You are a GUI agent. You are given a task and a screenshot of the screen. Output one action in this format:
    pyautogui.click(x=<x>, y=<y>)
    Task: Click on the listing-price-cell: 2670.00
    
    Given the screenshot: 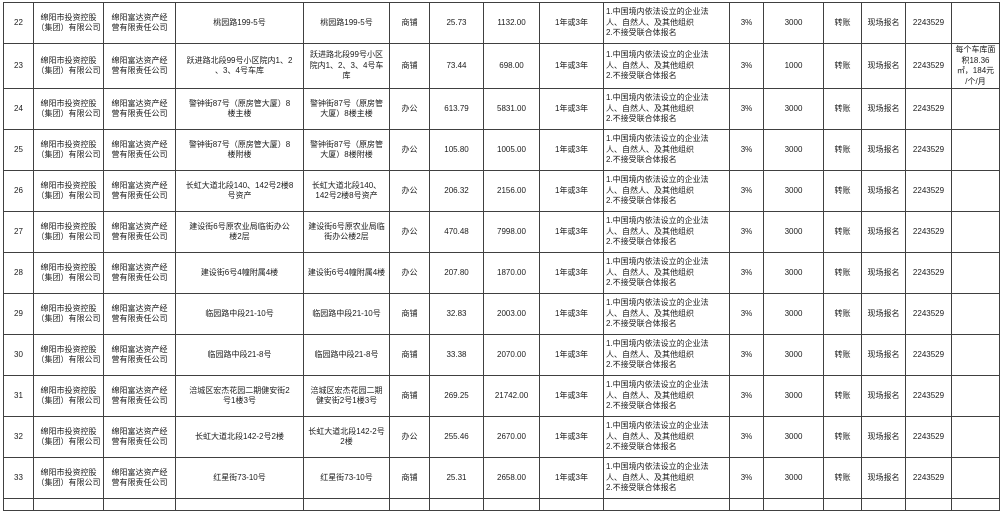 What is the action you would take?
    pyautogui.click(x=511, y=437)
    